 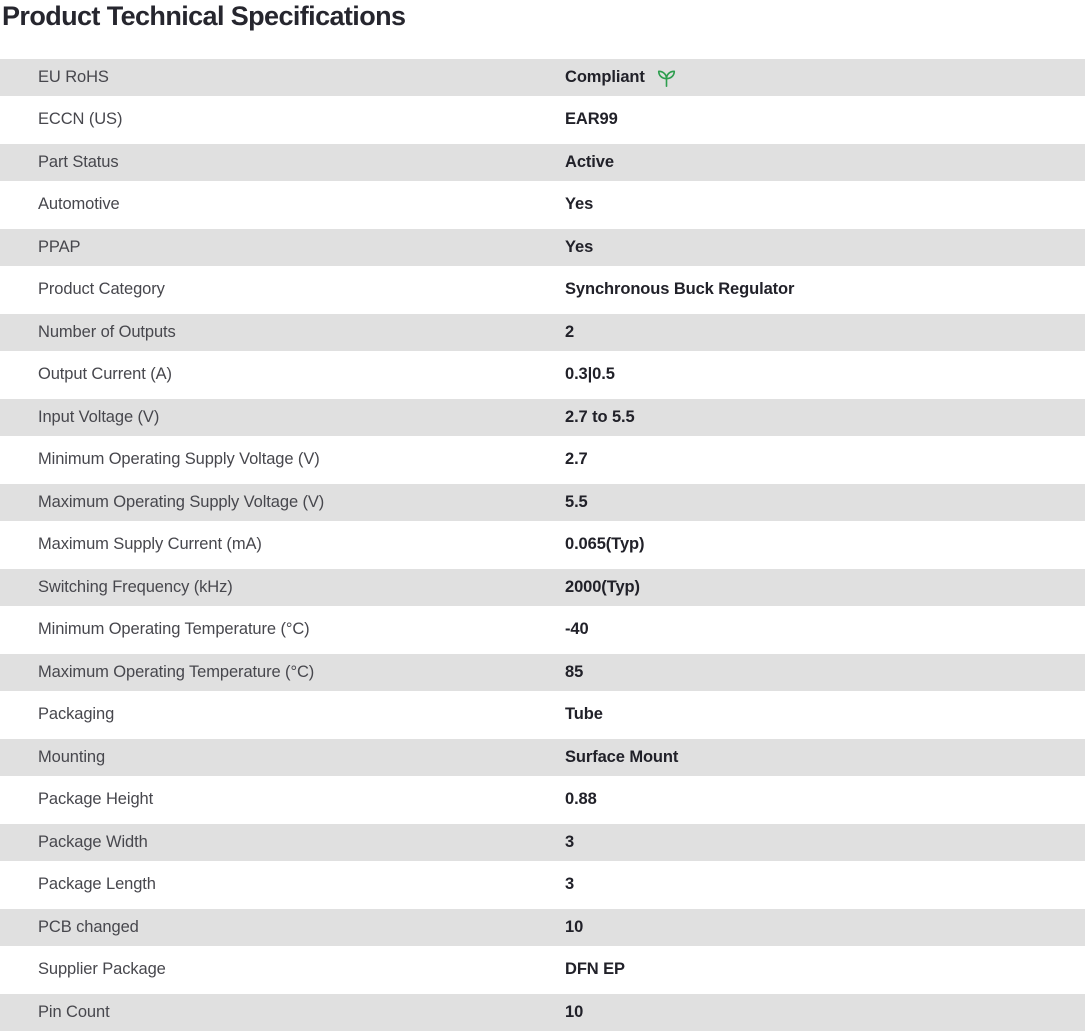 I want to click on table-row: Automotive Yes, so click(x=542, y=204).